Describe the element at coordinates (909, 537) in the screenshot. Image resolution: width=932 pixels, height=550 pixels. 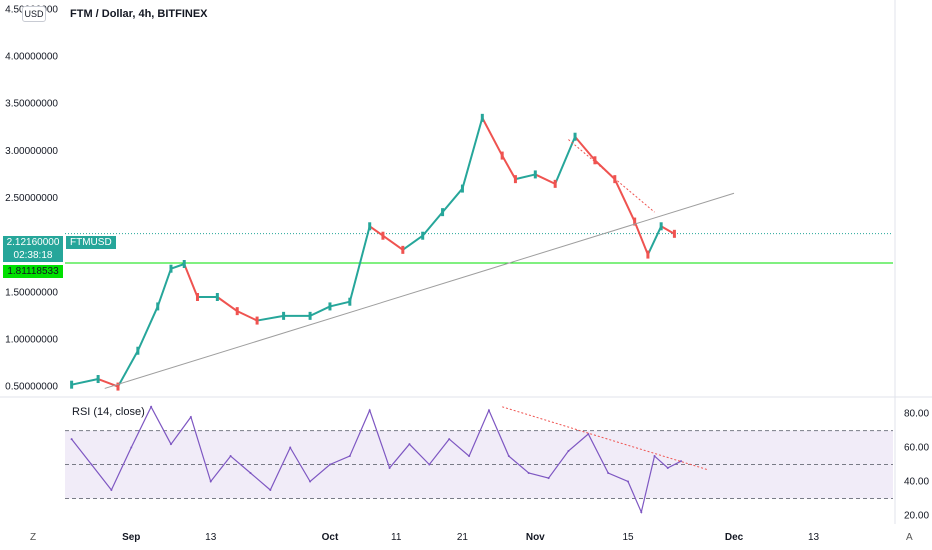
I see `auto-scale-button: A` at that location.